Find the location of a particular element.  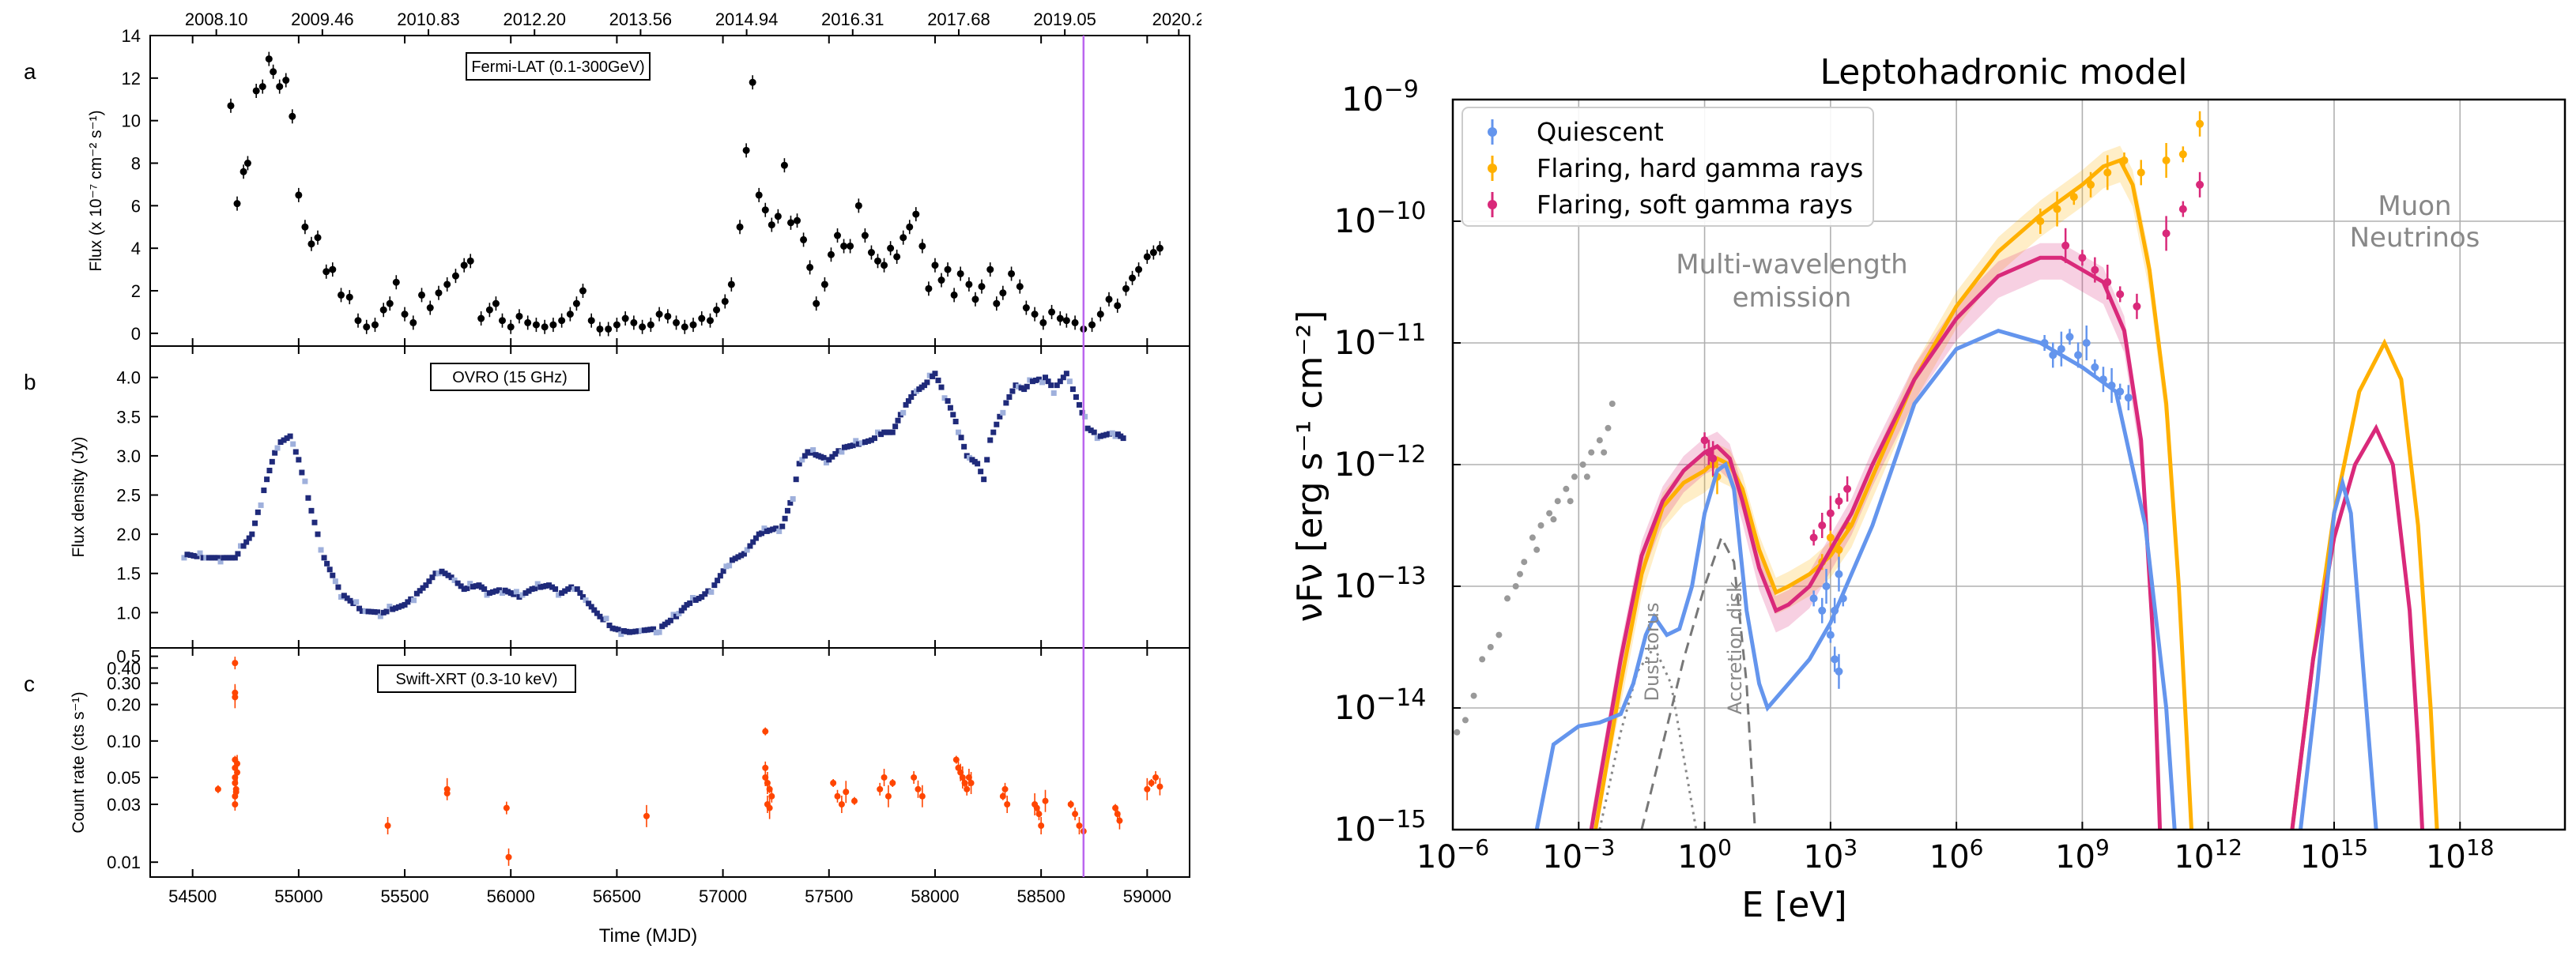

sed-uncertainty-band is located at coordinates (1875, 536).